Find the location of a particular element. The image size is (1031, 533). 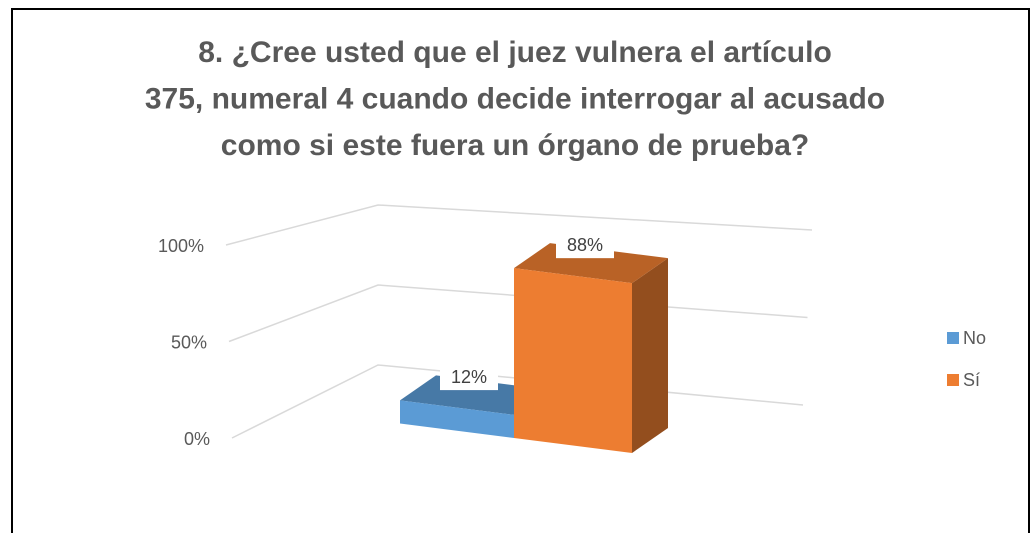

y-tick-label: 0% is located at coordinates (197, 439).